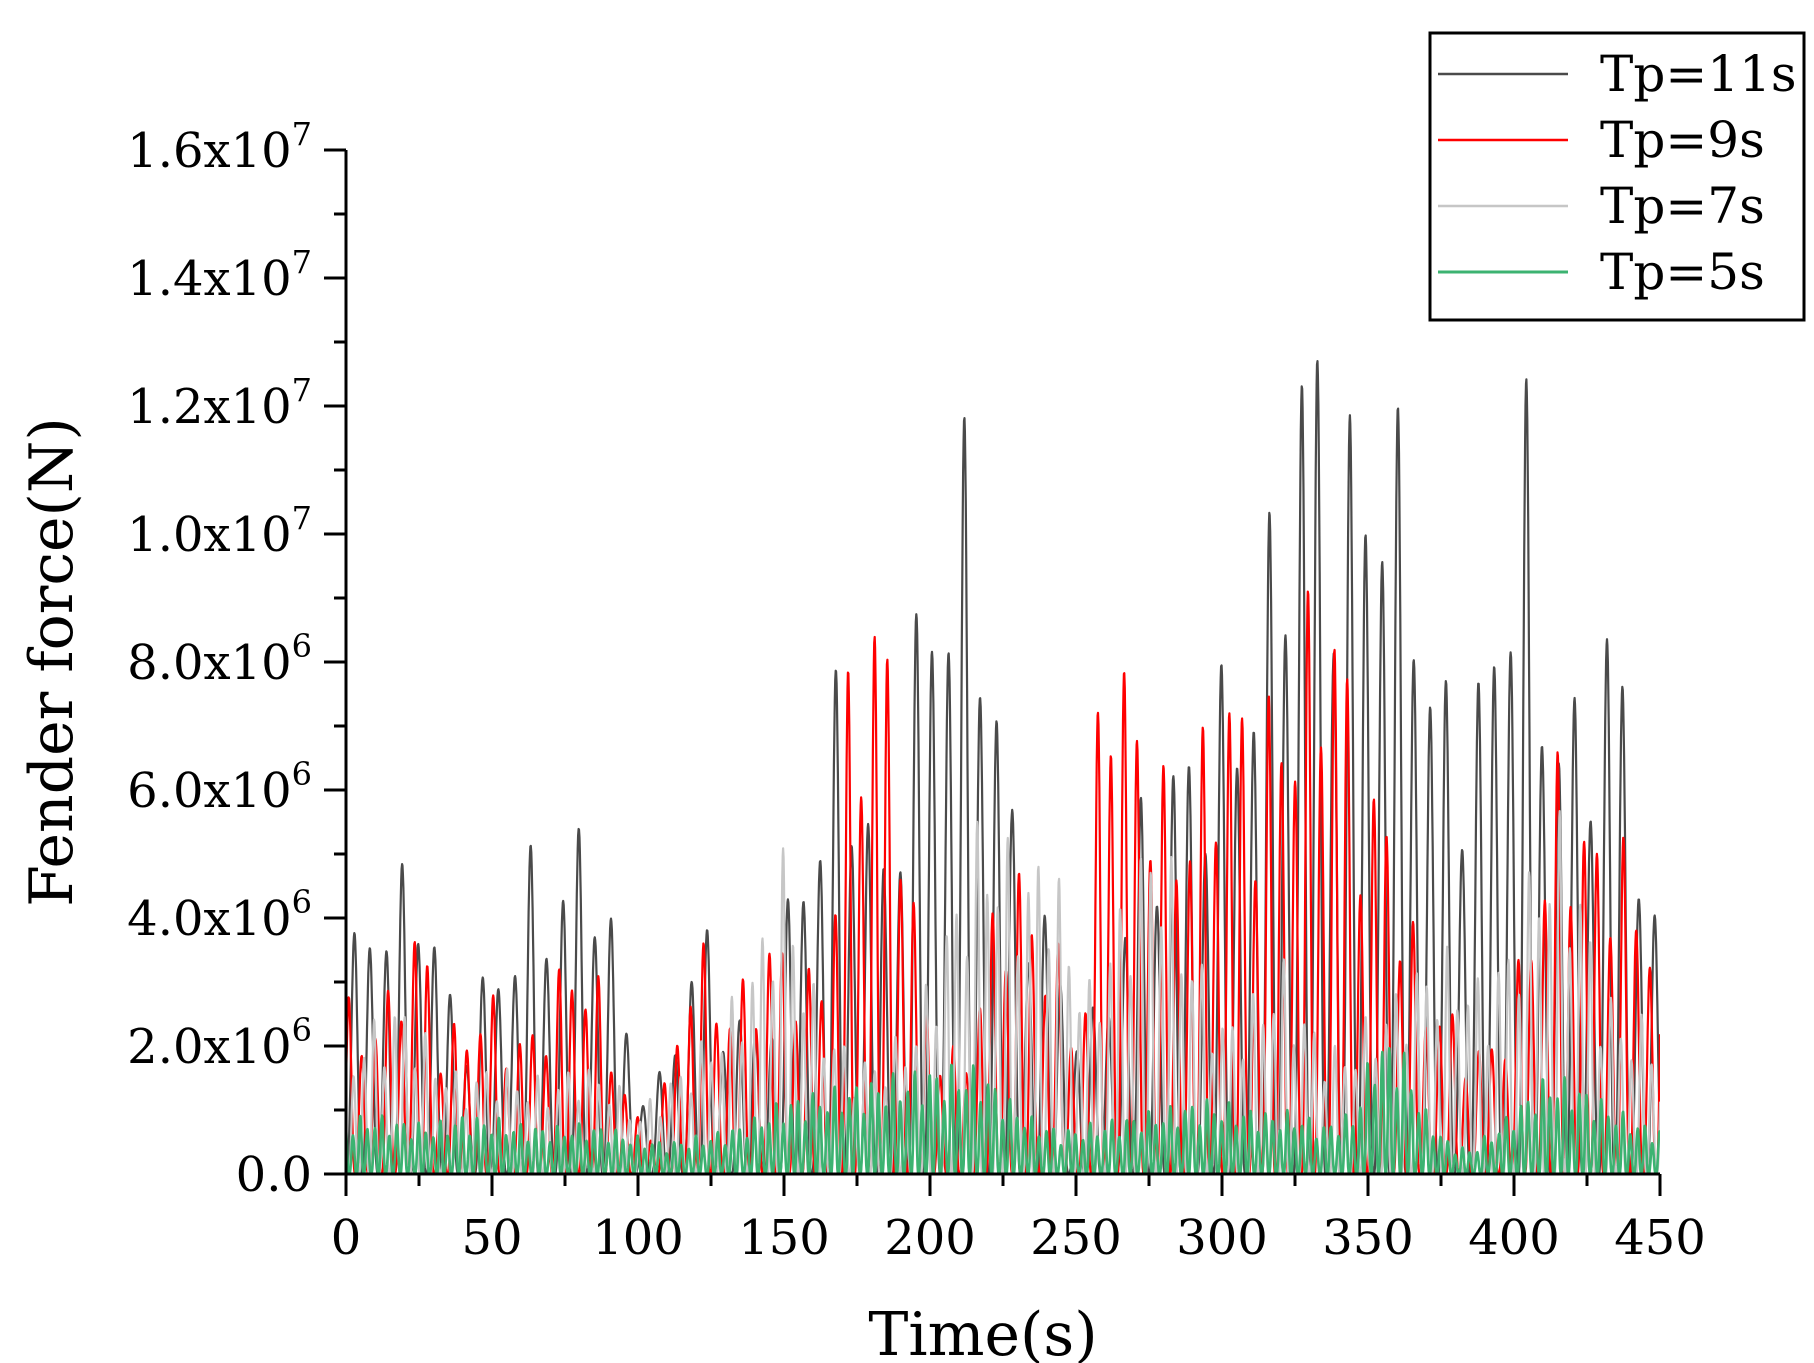  What do you see at coordinates (274, 1175) in the screenshot?
I see `y-tick-label: 0.0` at bounding box center [274, 1175].